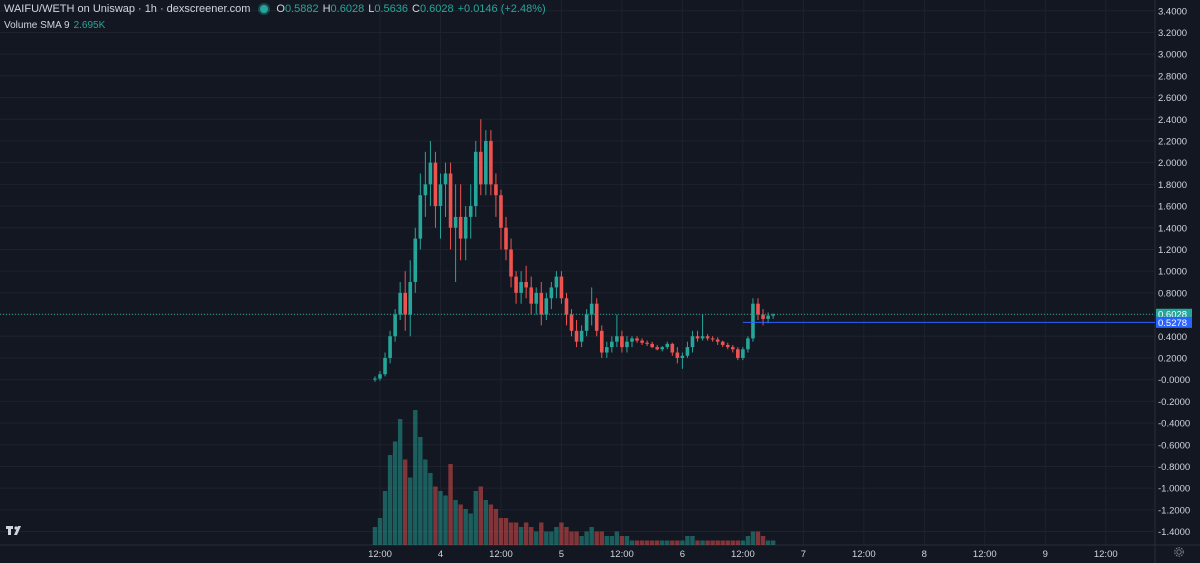 Image resolution: width=1200 pixels, height=563 pixels. Describe the element at coordinates (1174, 380) in the screenshot. I see `price-tick-label: -0.0000` at that location.